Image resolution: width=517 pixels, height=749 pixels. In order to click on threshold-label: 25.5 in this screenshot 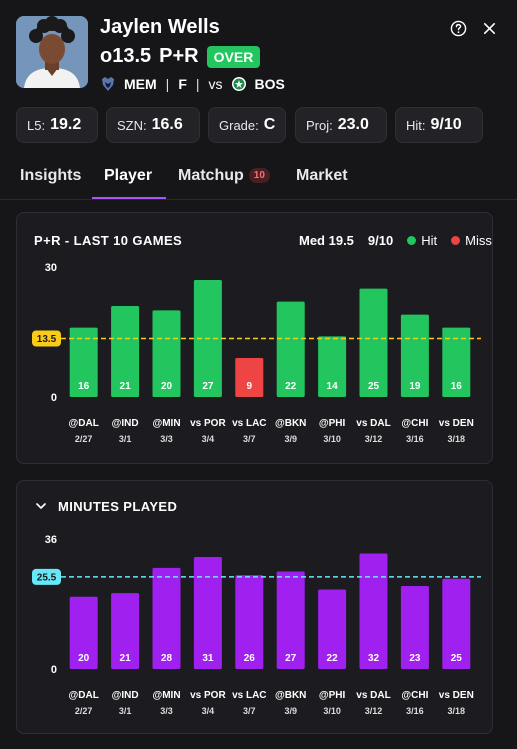, I will do `click(47, 577)`.